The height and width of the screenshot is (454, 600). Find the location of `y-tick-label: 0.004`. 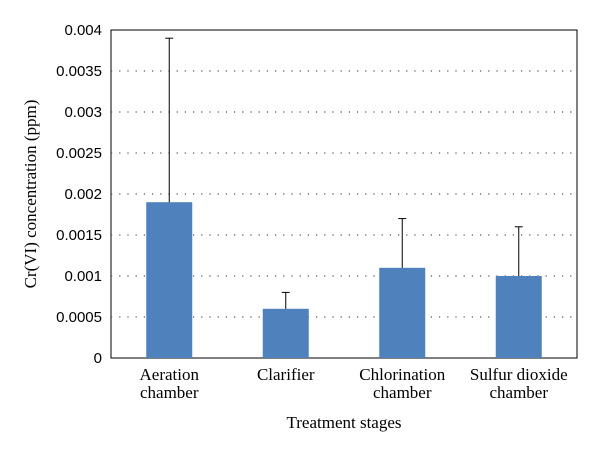

y-tick-label: 0.004 is located at coordinates (83, 30).